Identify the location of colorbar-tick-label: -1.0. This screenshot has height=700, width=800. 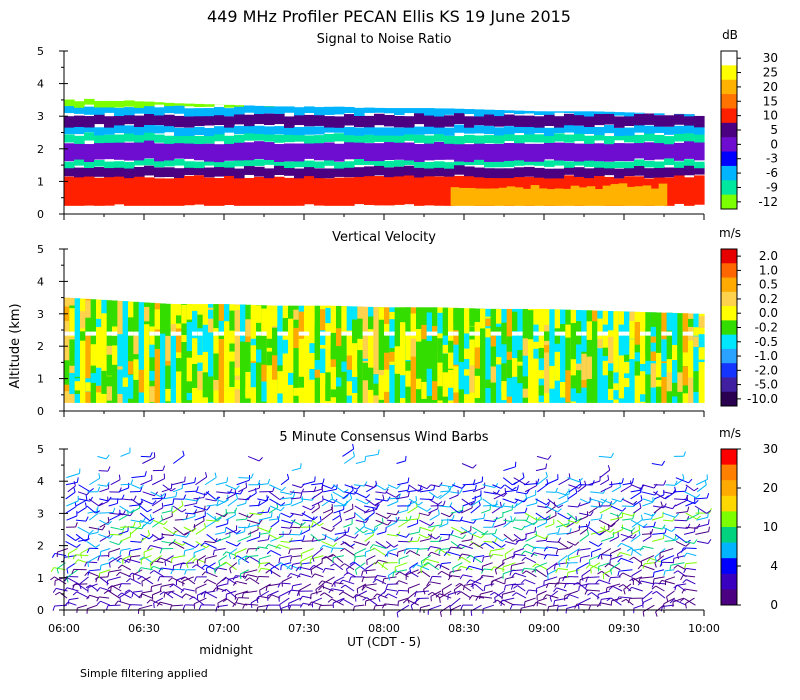
(766, 356).